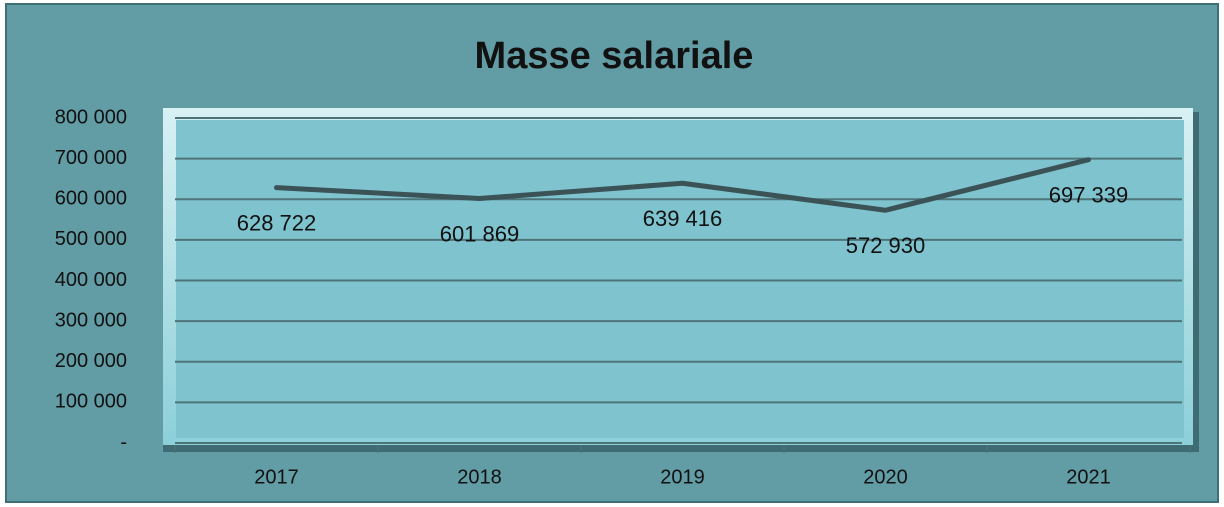  I want to click on y-tick-label: 700 000, so click(91, 158).